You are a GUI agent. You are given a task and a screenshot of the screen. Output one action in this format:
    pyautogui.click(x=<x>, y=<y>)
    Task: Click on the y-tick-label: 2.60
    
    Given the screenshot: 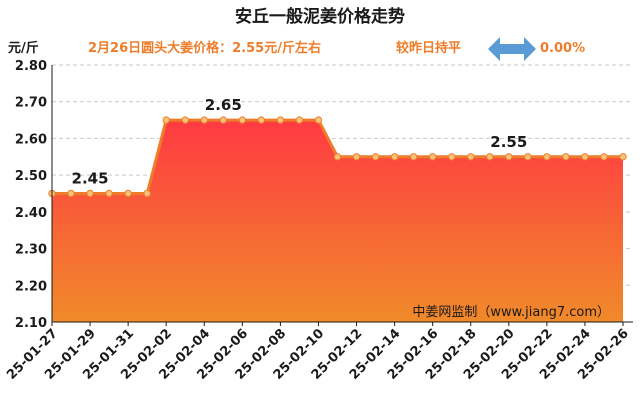 What is the action you would take?
    pyautogui.click(x=31, y=139)
    